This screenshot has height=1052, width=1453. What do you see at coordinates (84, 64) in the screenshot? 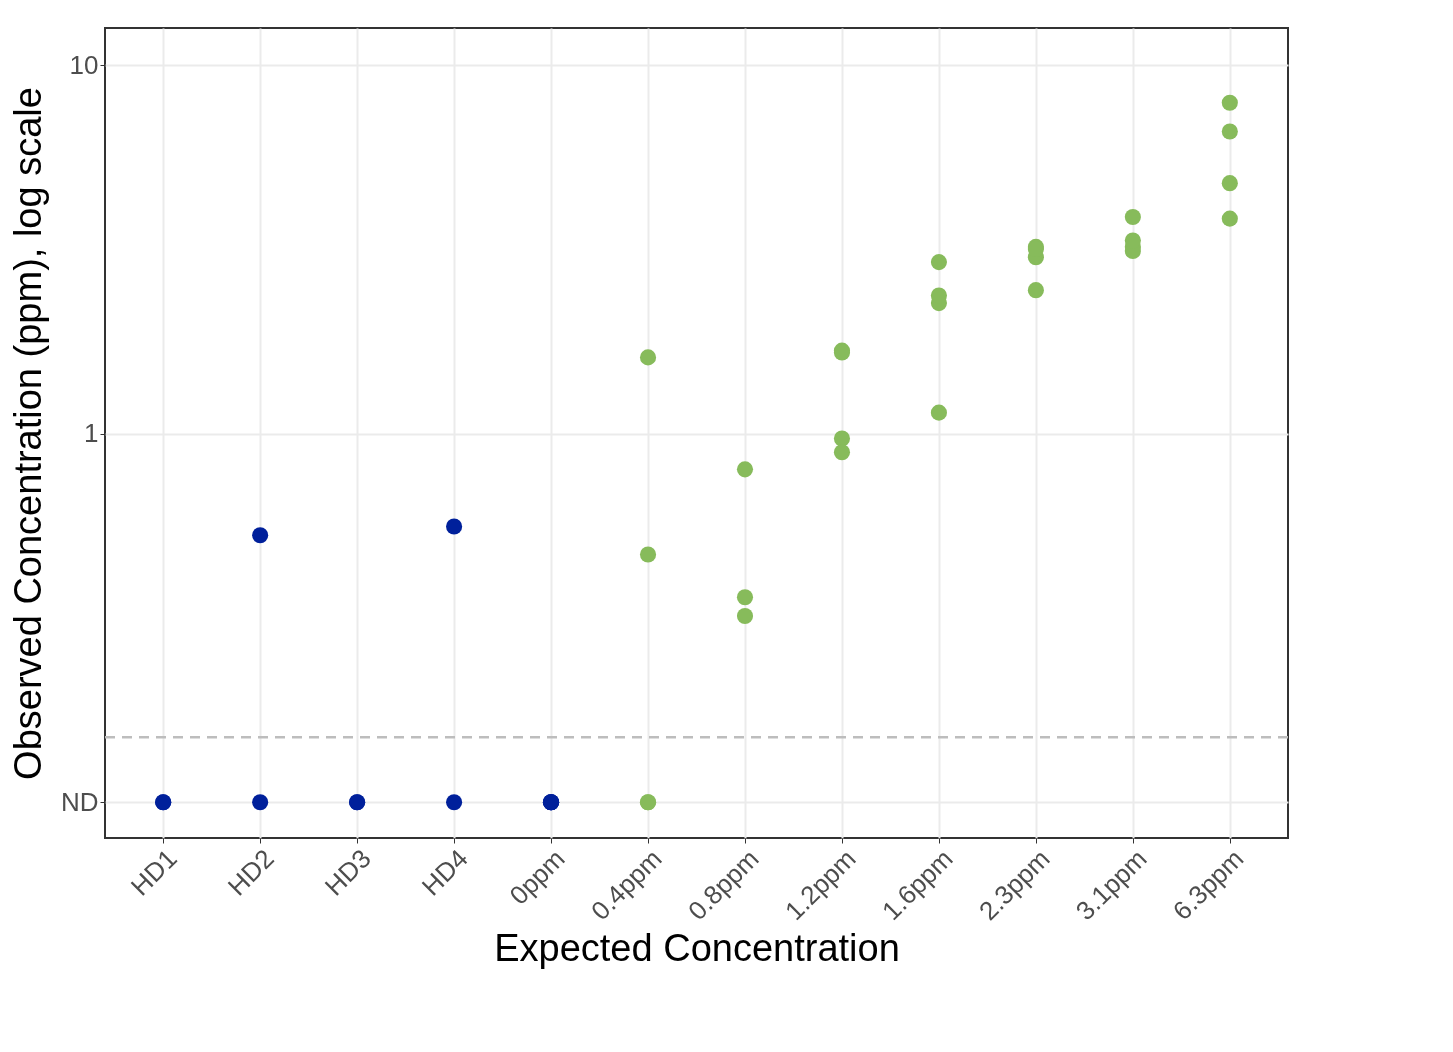
I see `y-tick-label: 10` at bounding box center [84, 64].